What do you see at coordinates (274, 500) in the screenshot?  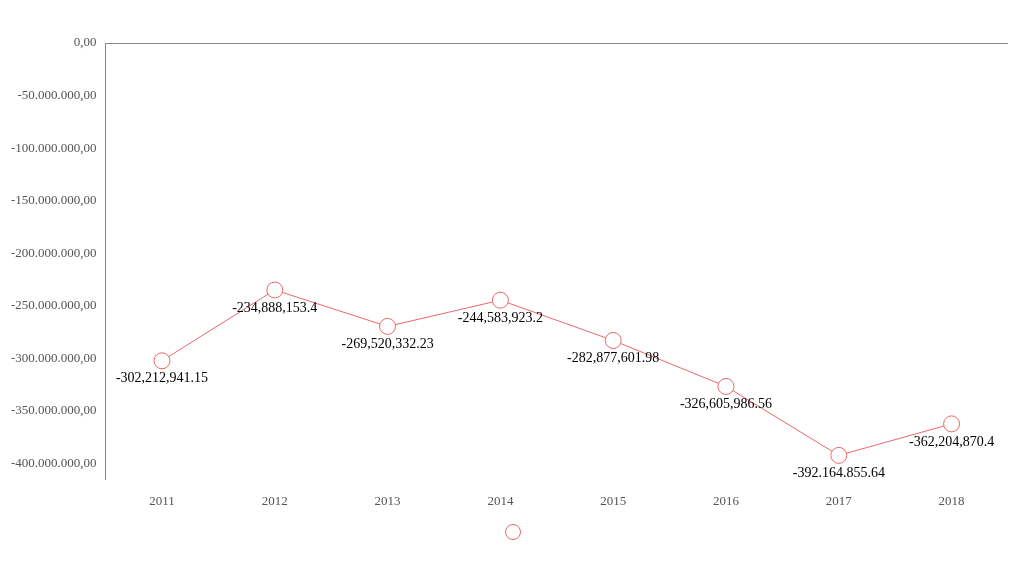 I see `x-tick-label: 2012` at bounding box center [274, 500].